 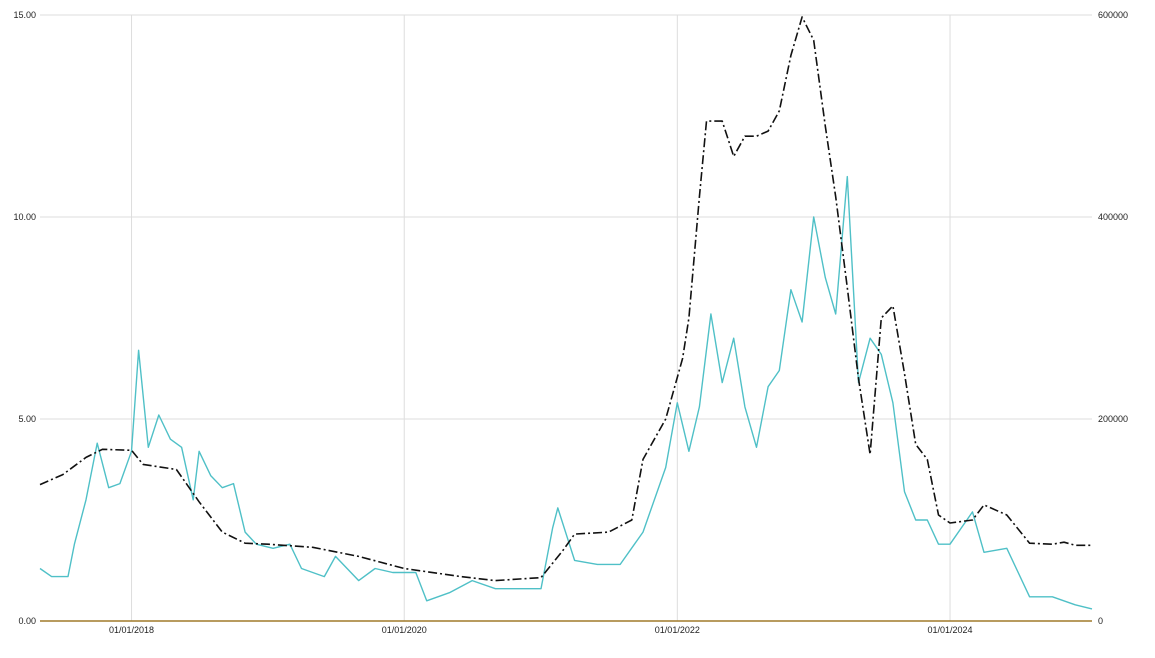 What do you see at coordinates (1113, 419) in the screenshot?
I see `y2-tick-label: 200000` at bounding box center [1113, 419].